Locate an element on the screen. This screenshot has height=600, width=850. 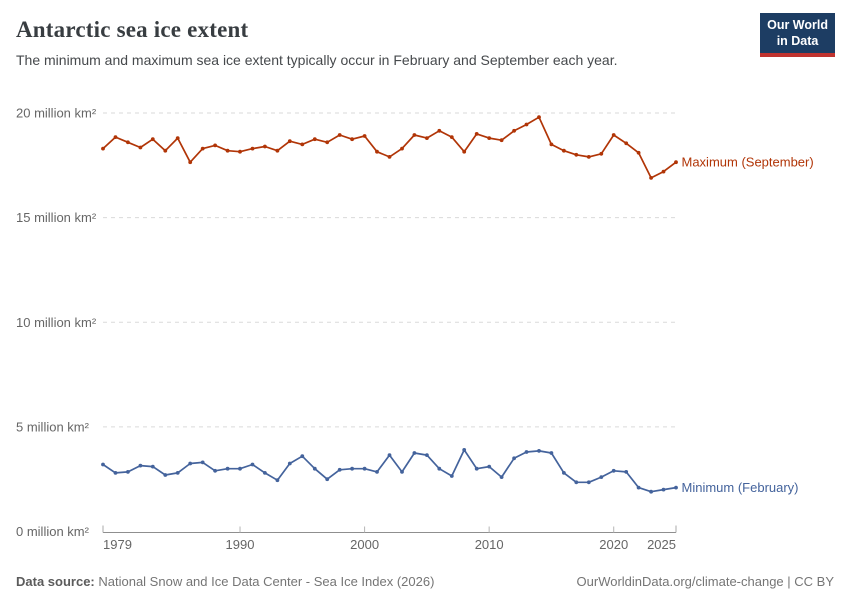
maximum-data-point-2018 is located at coordinates (588, 157).